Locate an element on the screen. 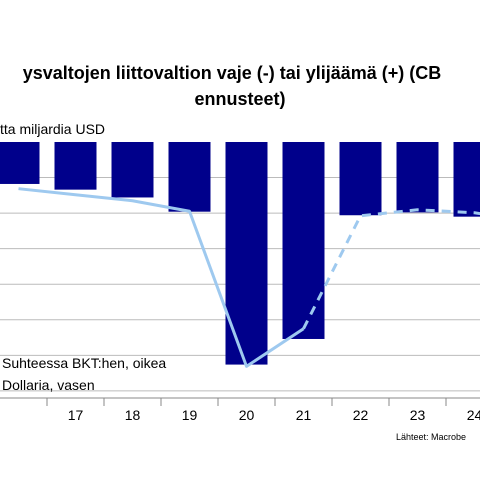 Image resolution: width=480 pixels, height=480 pixels. legend-line-label: Suhteessa BKT:hen, oikea is located at coordinates (84, 363).